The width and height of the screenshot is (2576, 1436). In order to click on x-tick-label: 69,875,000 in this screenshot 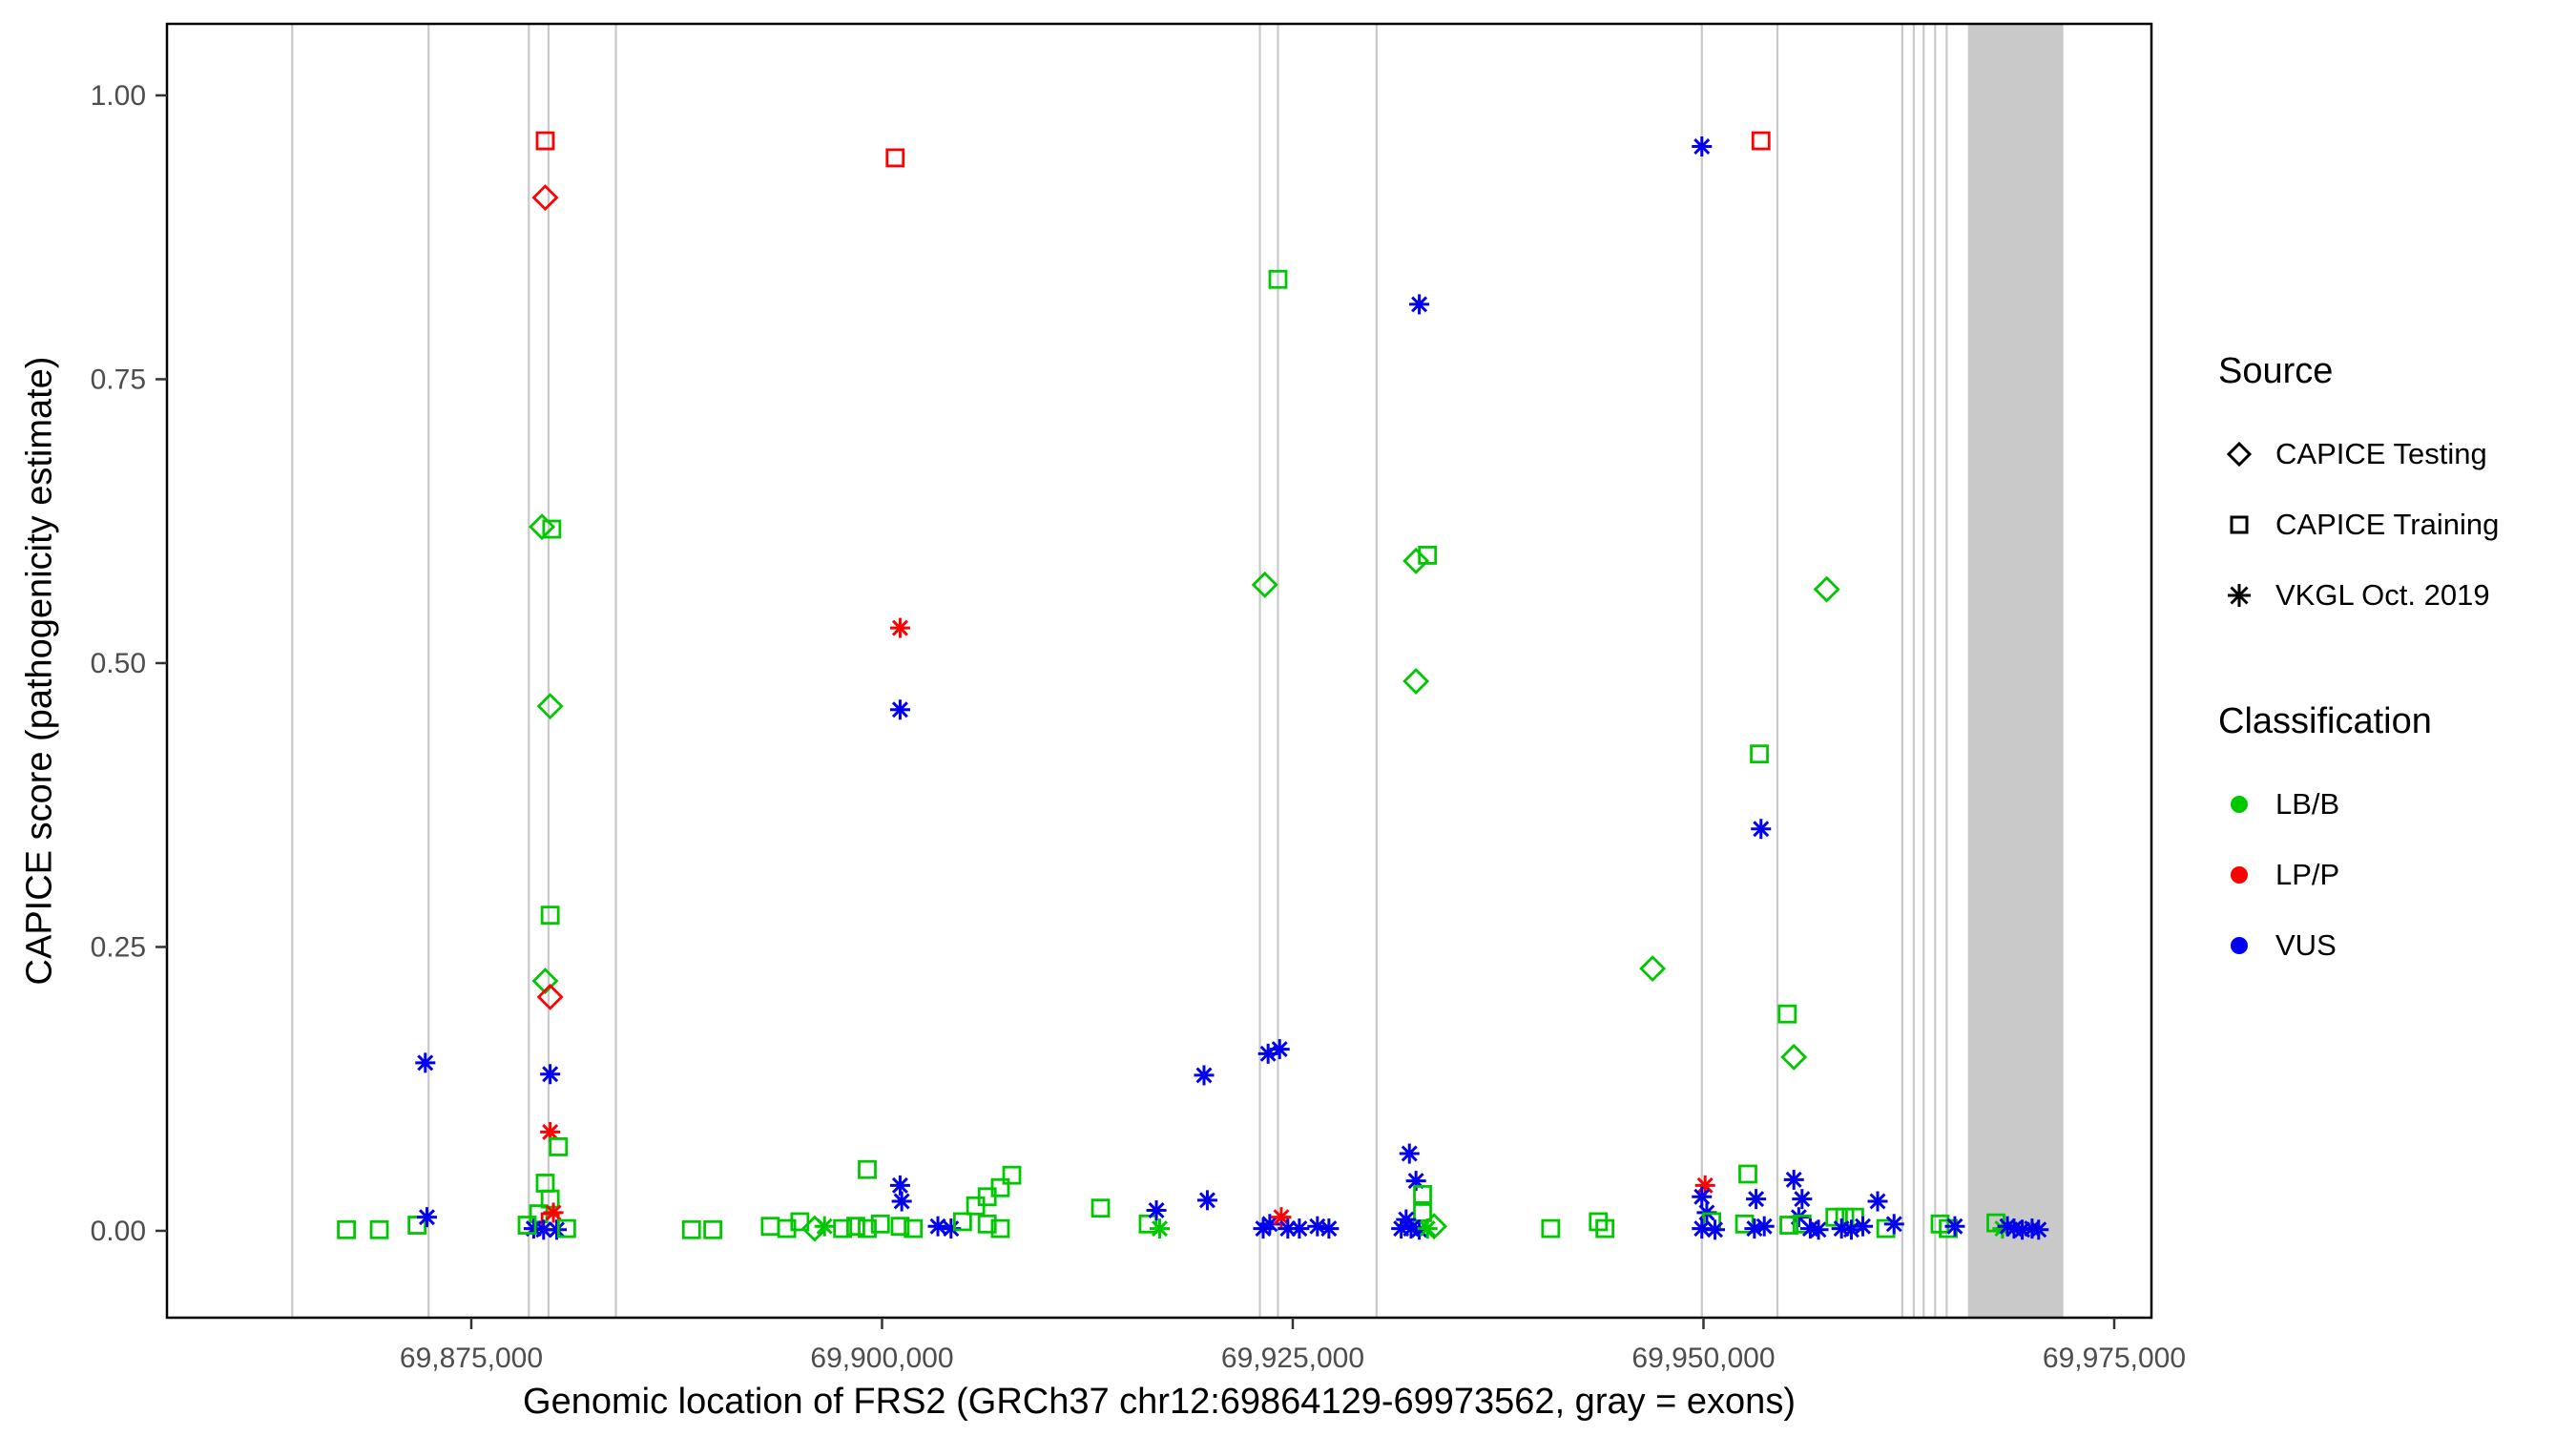, I will do `click(471, 1358)`.